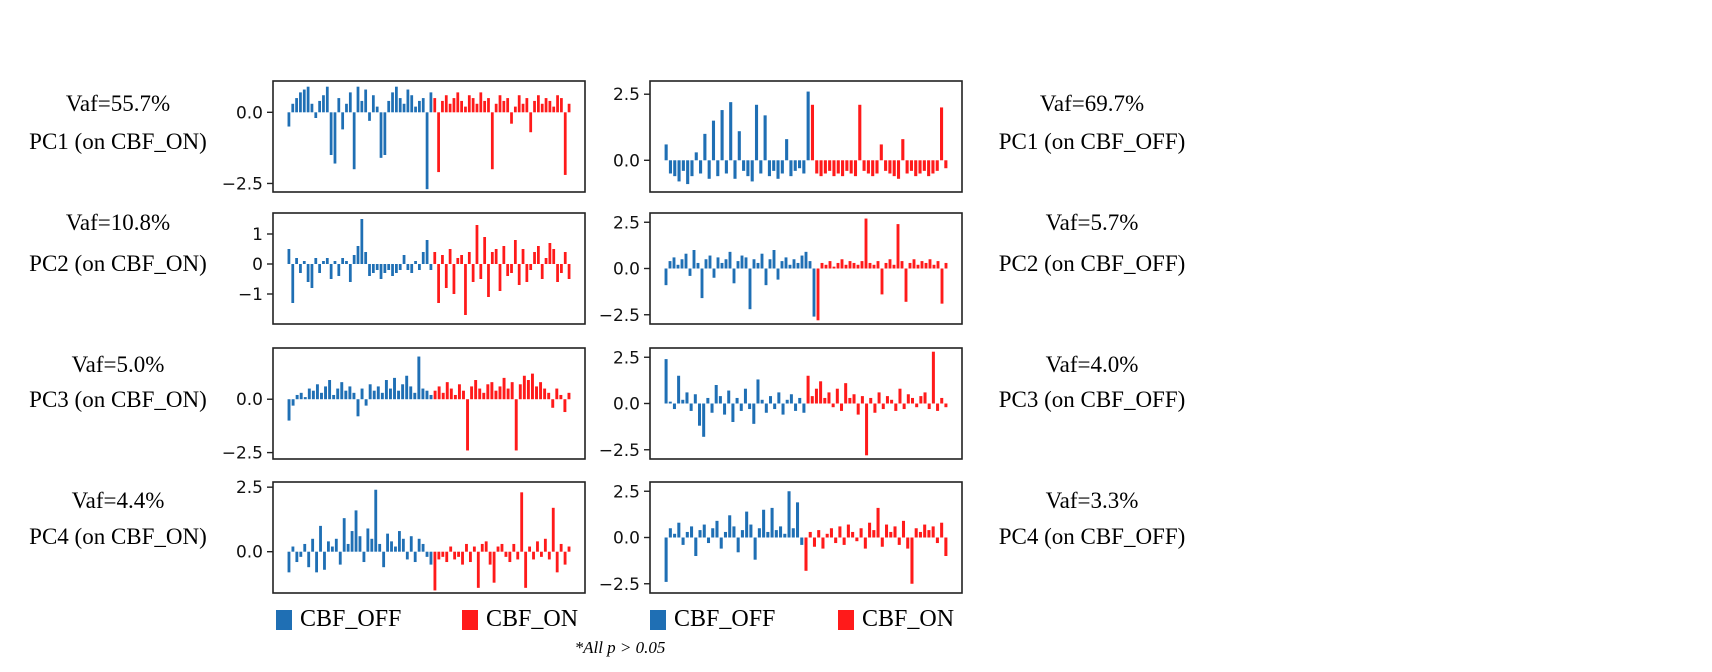 Image resolution: width=1712 pixels, height=672 pixels. What do you see at coordinates (1092, 141) in the screenshot?
I see `right-pc-1: PC1 (on CBF_OFF)` at bounding box center [1092, 141].